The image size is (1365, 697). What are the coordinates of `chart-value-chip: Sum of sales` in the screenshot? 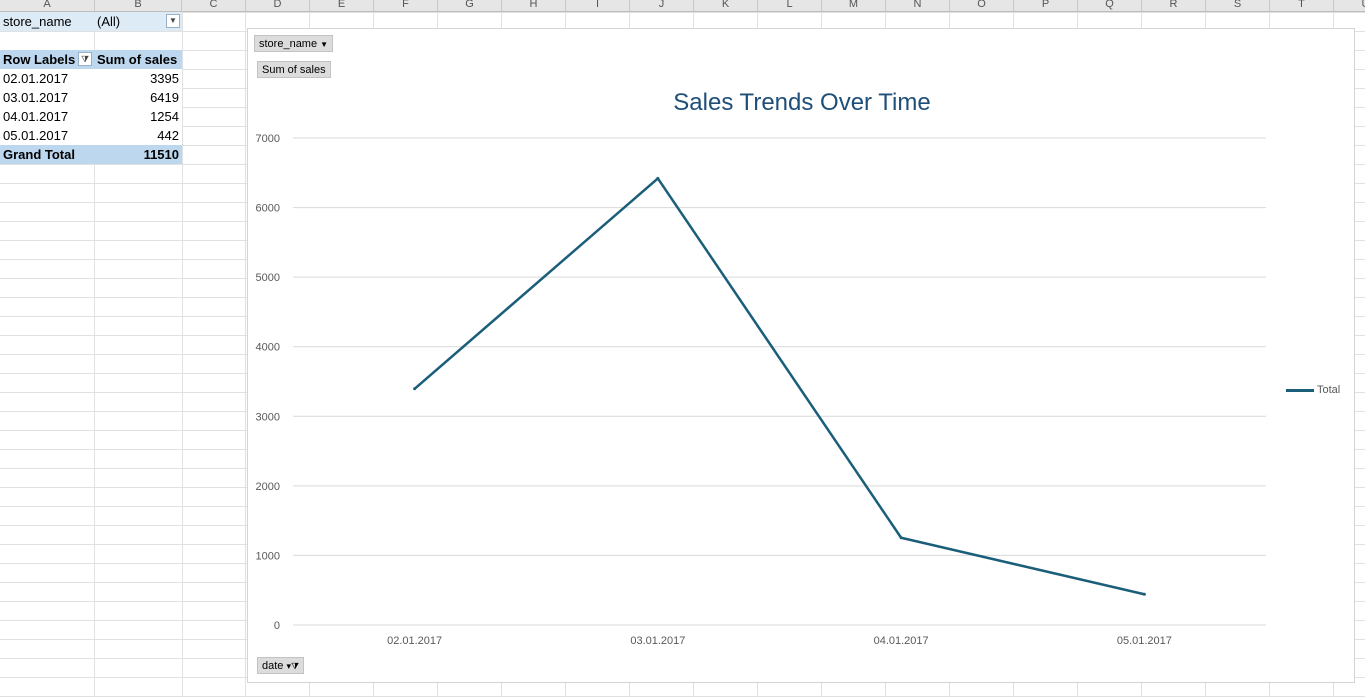 It's located at (294, 69).